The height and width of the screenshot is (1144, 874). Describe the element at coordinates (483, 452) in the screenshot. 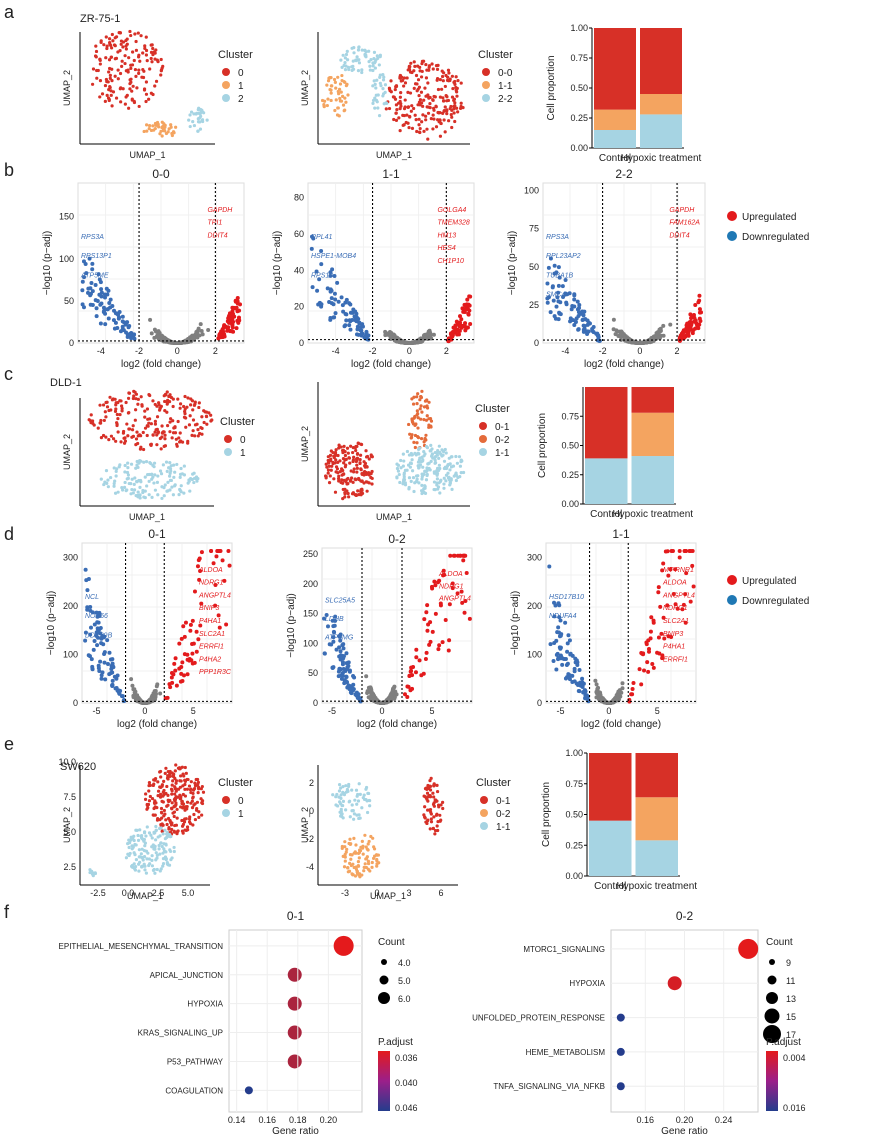

I see `legend-swatch` at that location.